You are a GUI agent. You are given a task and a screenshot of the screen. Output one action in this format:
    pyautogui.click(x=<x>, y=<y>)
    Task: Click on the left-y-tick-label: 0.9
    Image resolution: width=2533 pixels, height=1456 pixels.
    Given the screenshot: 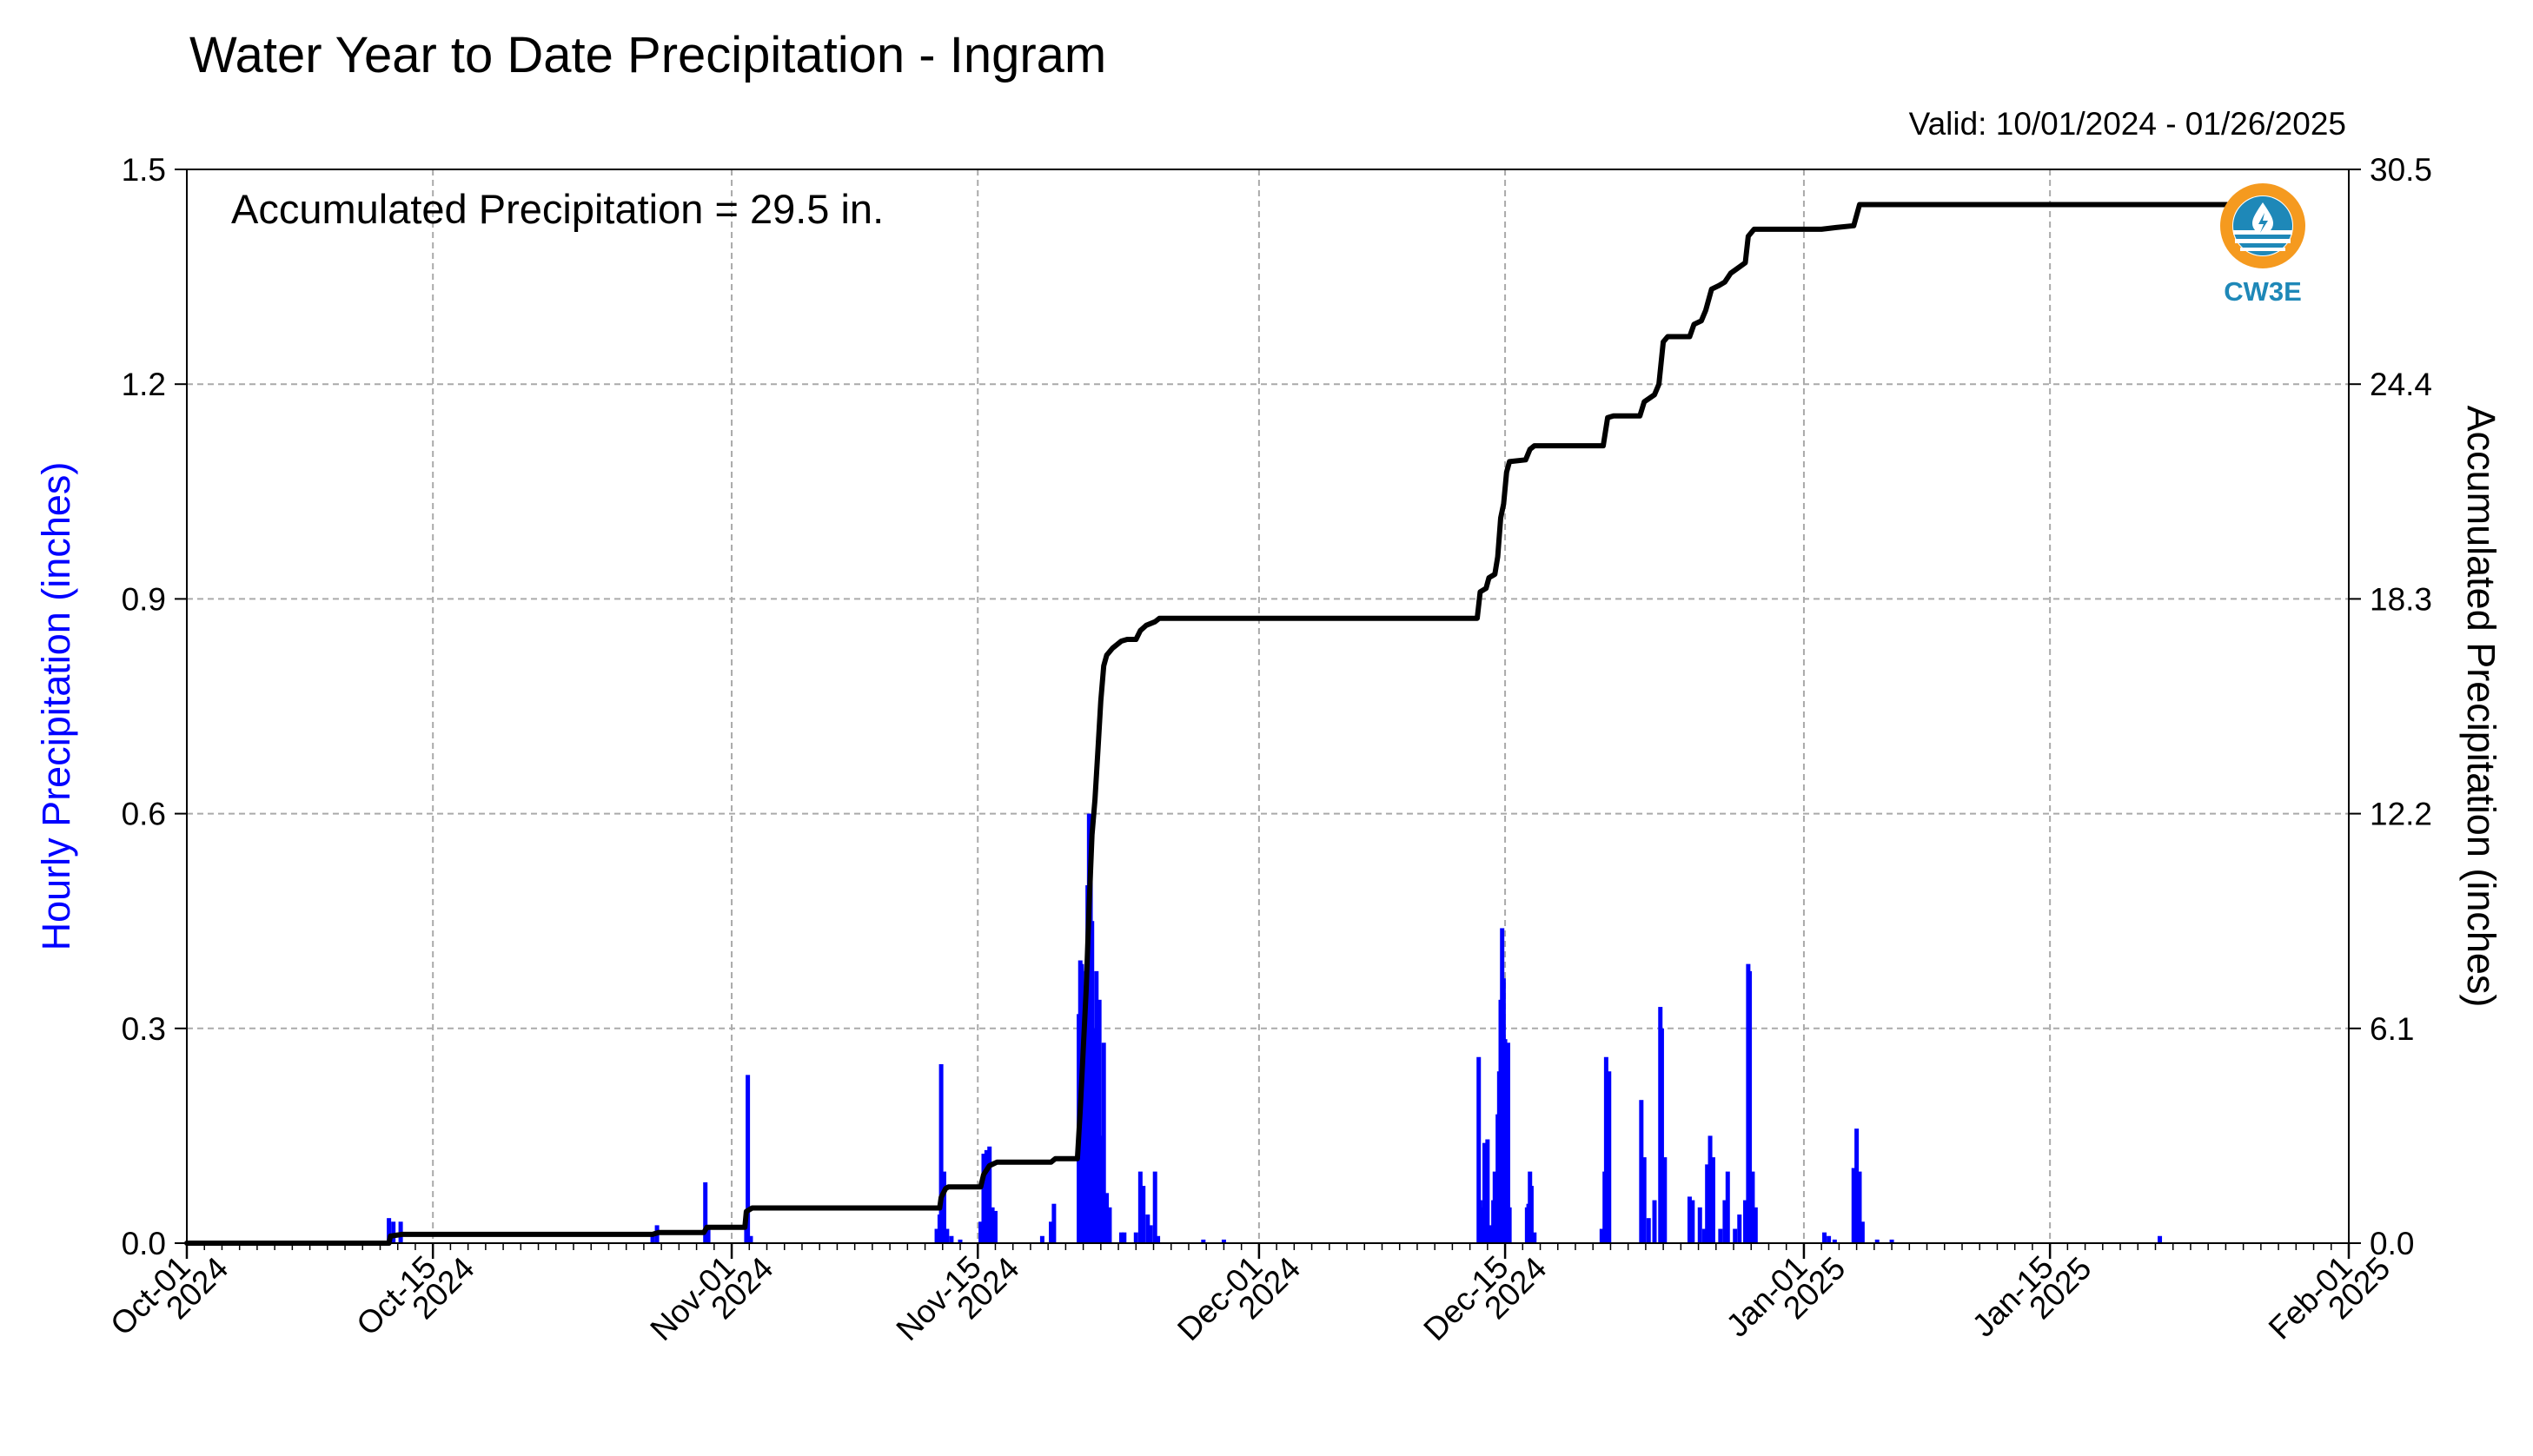 What is the action you would take?
    pyautogui.click(x=144, y=599)
    